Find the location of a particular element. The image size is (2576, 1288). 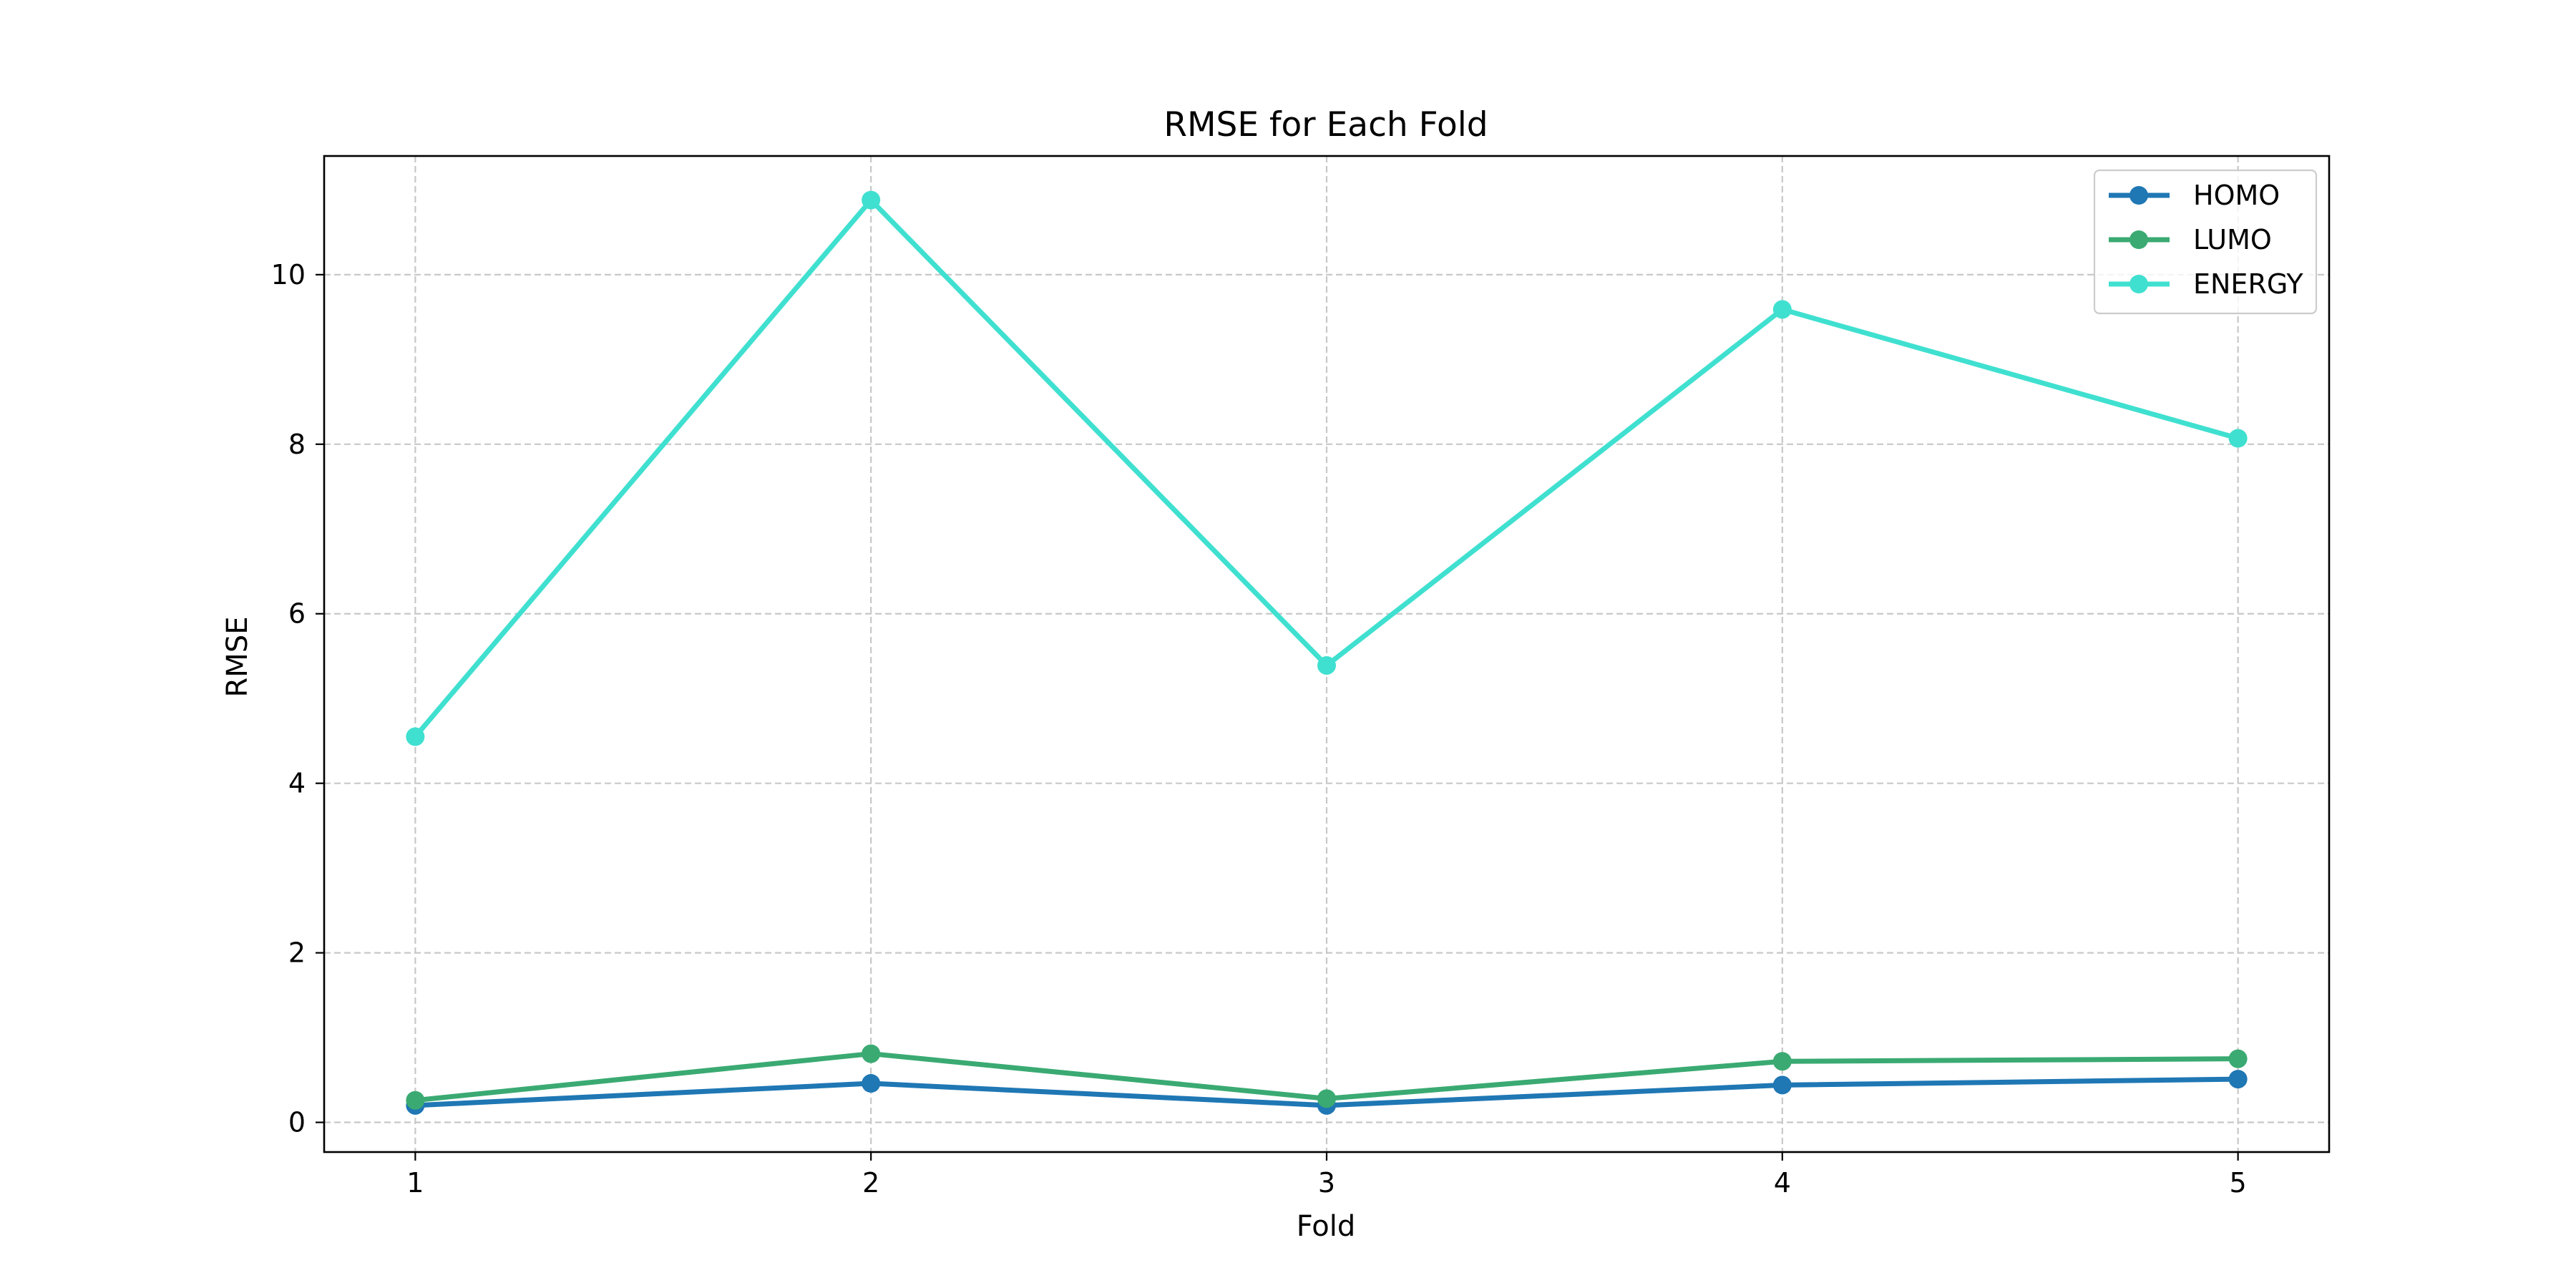

y-tick-label: 10 is located at coordinates (288, 275).